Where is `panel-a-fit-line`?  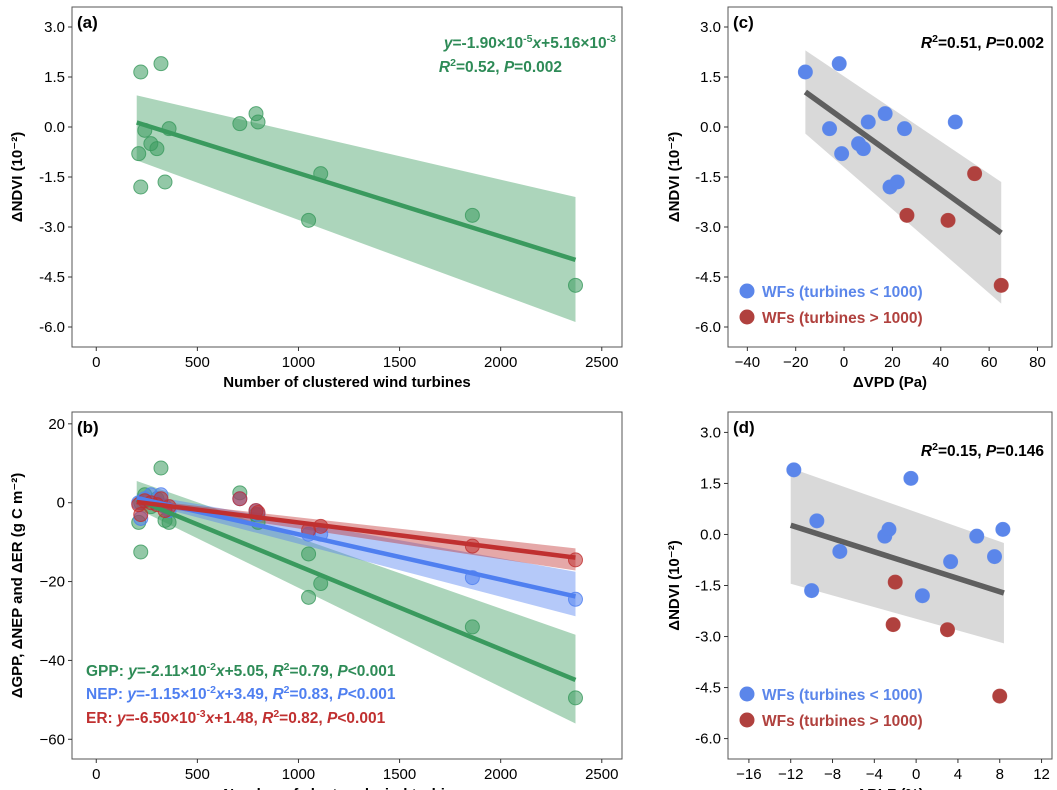
panel-a-fit-line is located at coordinates (356, 191).